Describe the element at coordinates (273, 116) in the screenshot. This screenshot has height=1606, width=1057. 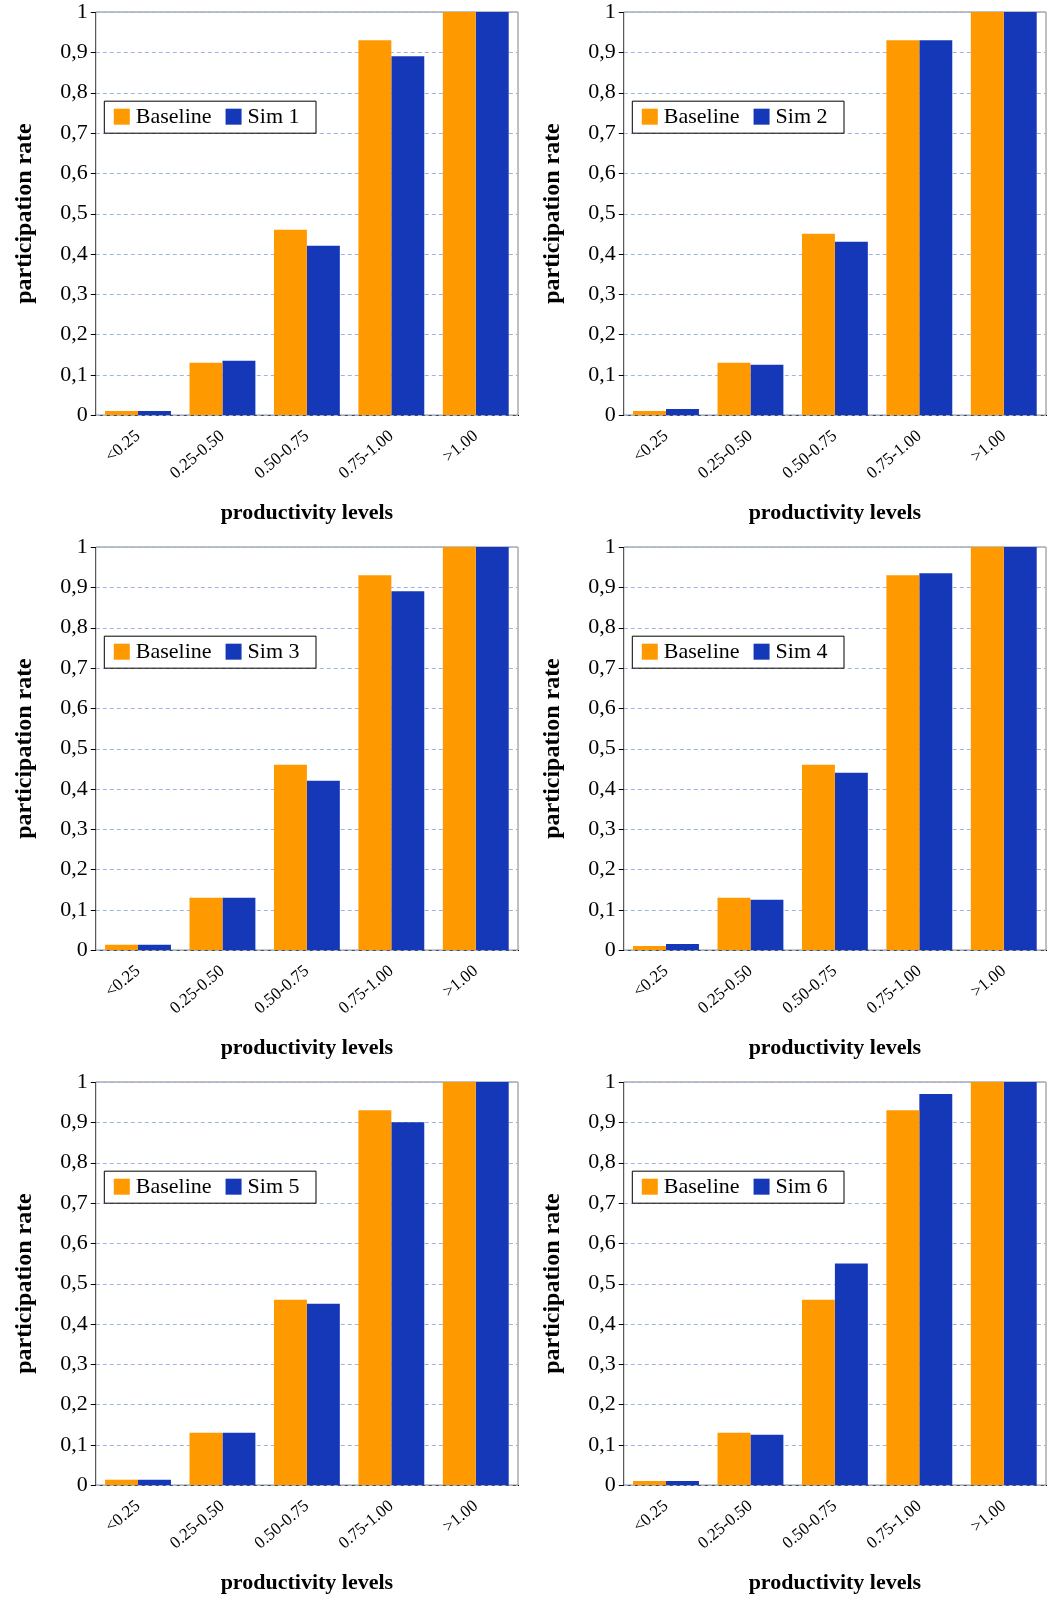
I see `legend-label: Sim 1` at that location.